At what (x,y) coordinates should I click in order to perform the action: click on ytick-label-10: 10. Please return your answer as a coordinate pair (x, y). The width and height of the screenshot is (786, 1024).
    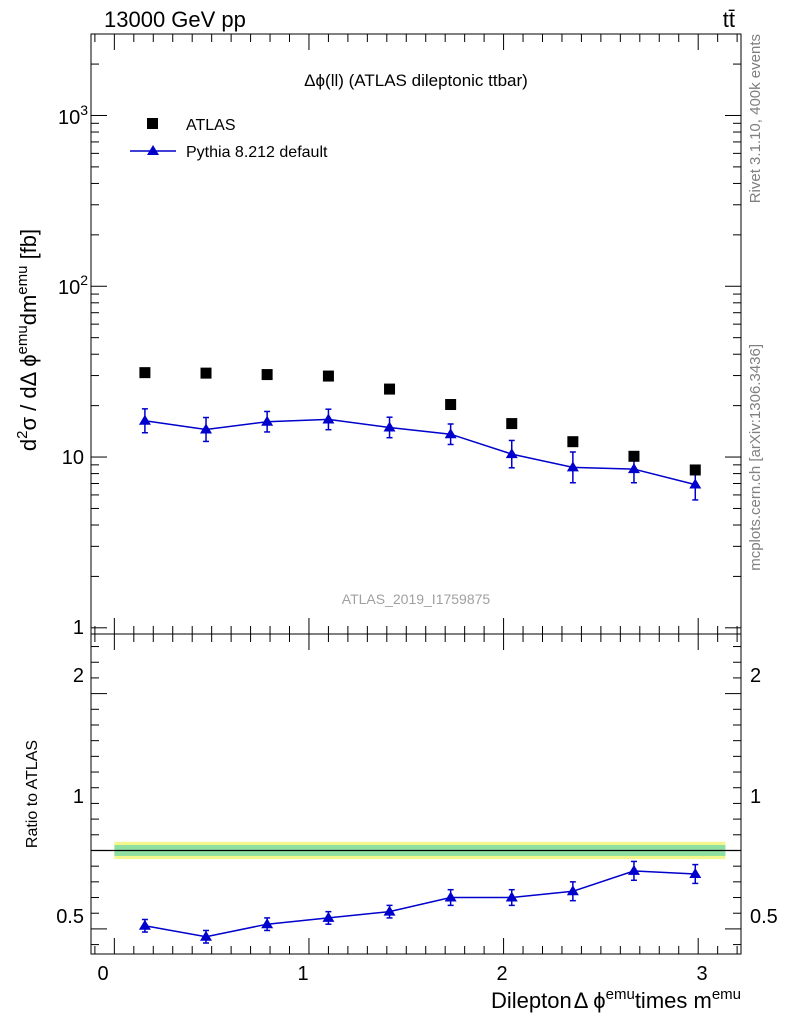
    Looking at the image, I should click on (73, 458).